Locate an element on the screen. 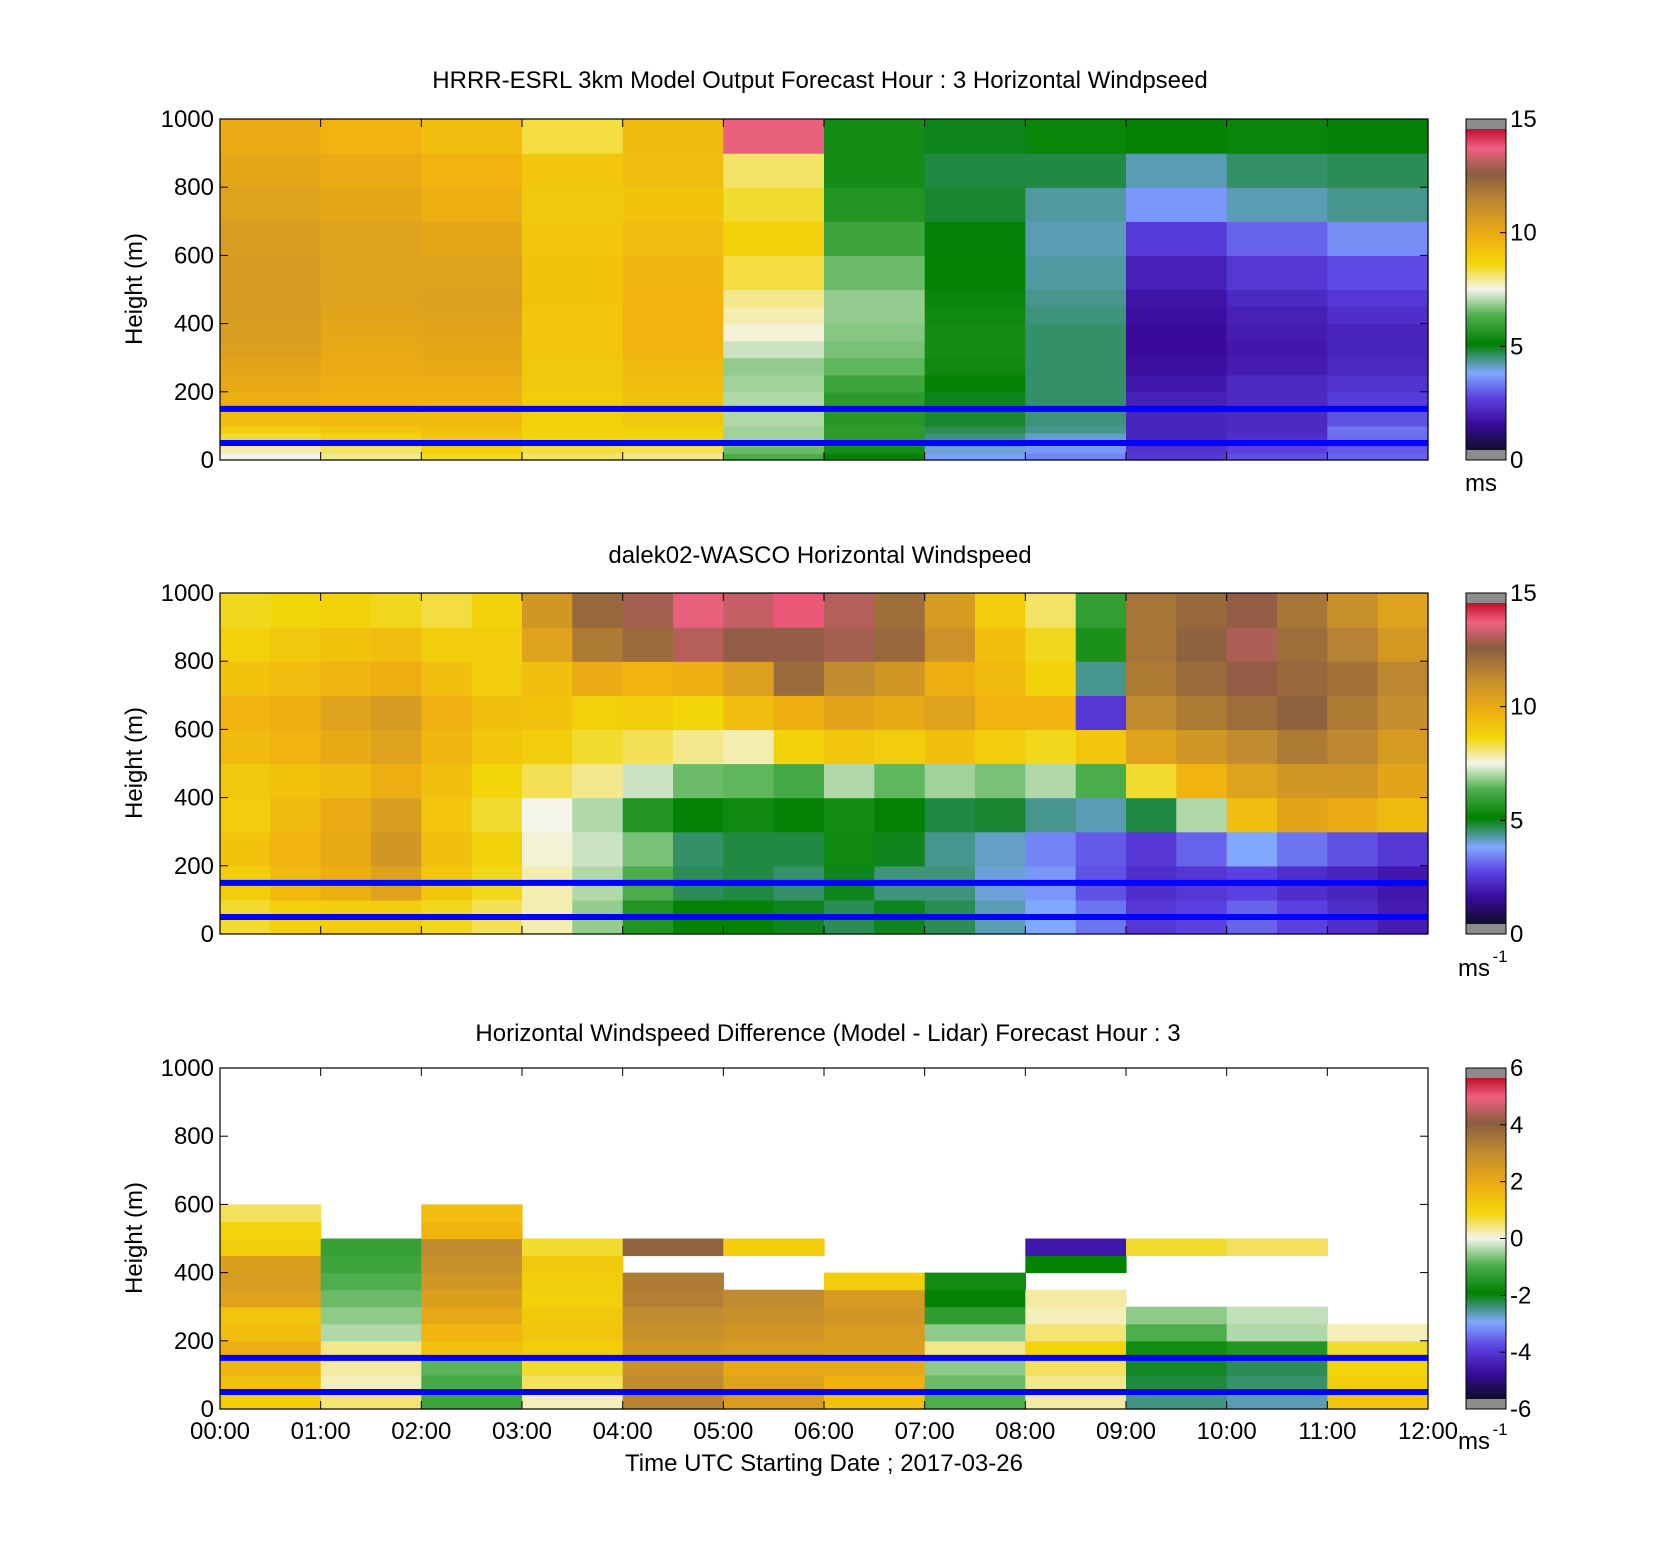  x-tick-label: 01:00 is located at coordinates (321, 1431).